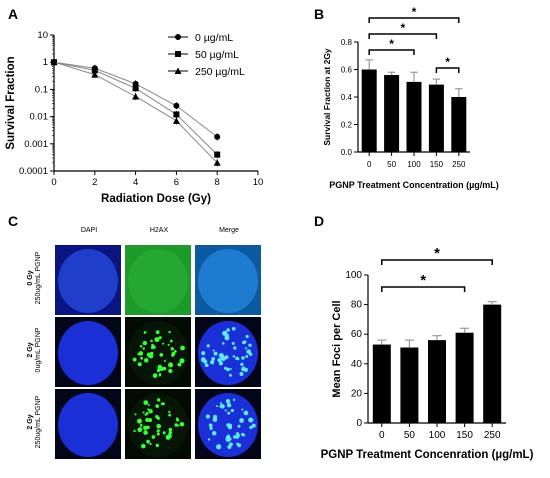 The image size is (550, 478). What do you see at coordinates (492, 435) in the screenshot?
I see `x-tick-label-4: 250` at bounding box center [492, 435].